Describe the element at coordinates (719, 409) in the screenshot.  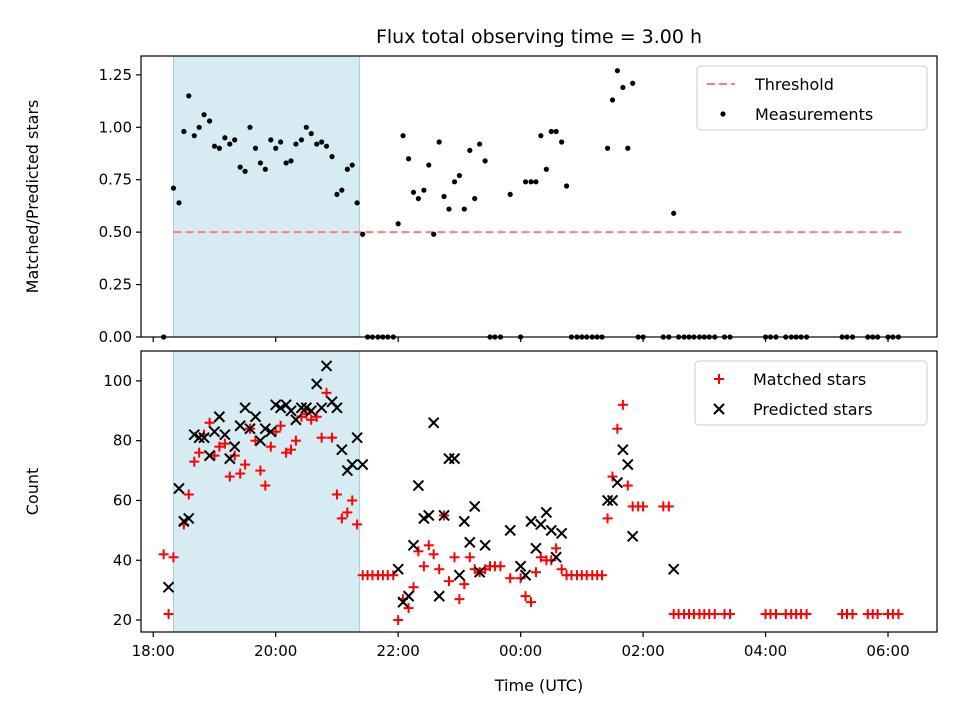
I see `legend-predicted-swatch-b` at that location.